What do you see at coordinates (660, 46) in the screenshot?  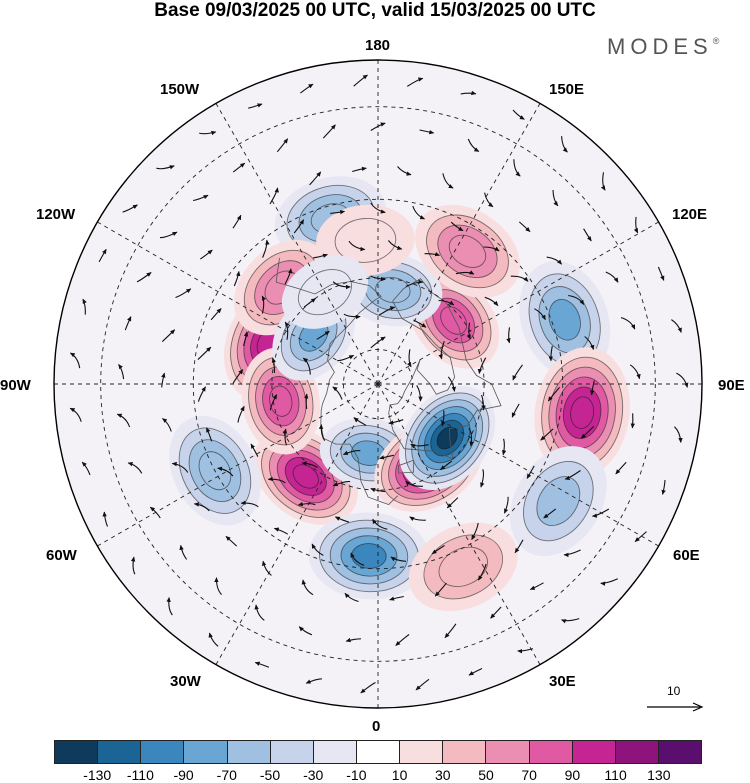 I see `brand-text: MODES` at bounding box center [660, 46].